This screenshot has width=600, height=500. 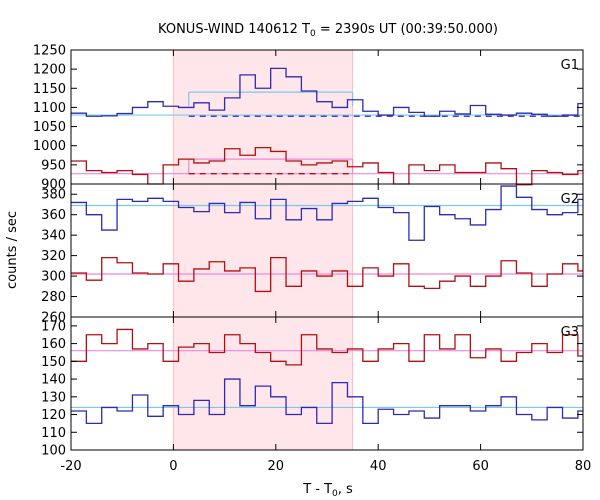 I want to click on y-tick-label-g1: 1250, so click(x=49, y=51).